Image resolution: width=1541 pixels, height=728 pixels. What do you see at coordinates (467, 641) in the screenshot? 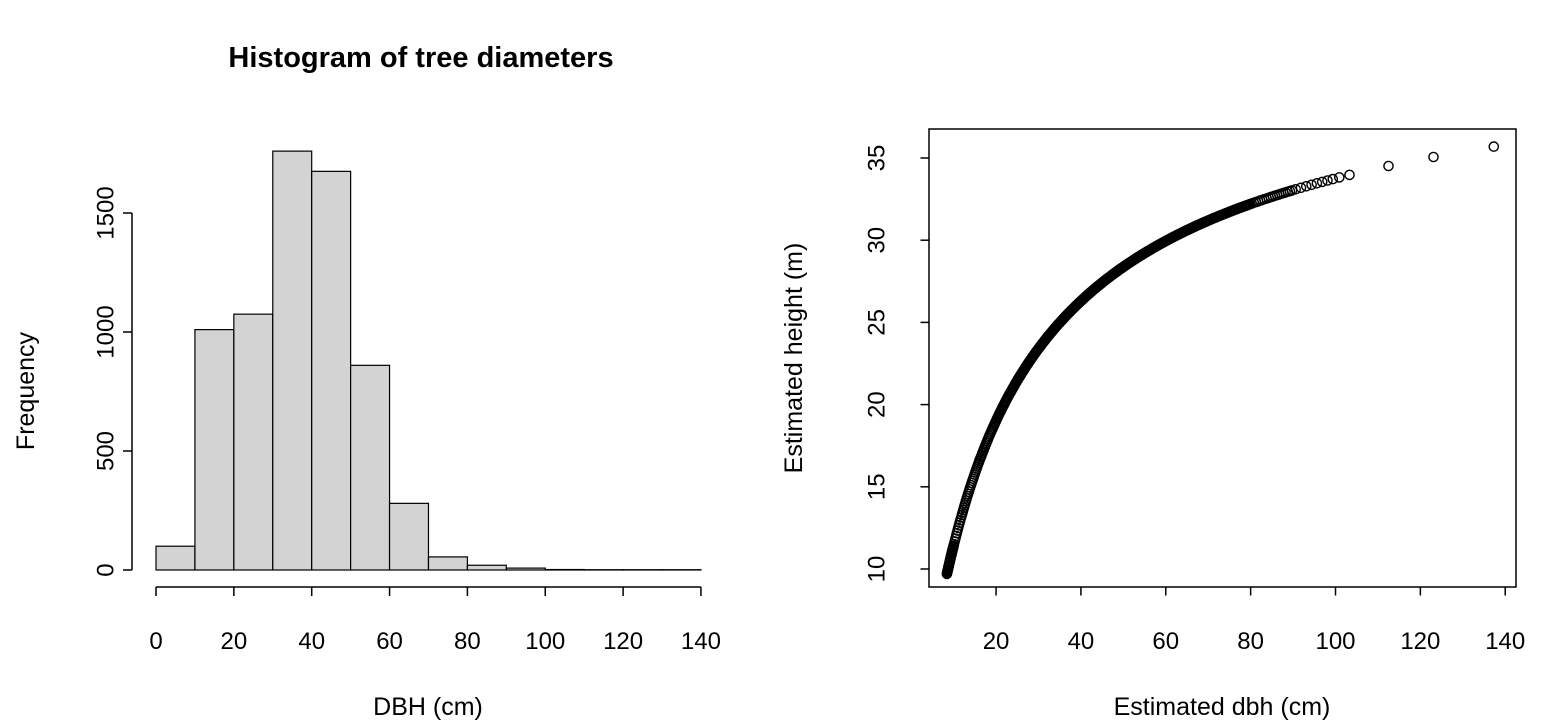
I see `histogram-x-tick-label: 80` at bounding box center [467, 641].